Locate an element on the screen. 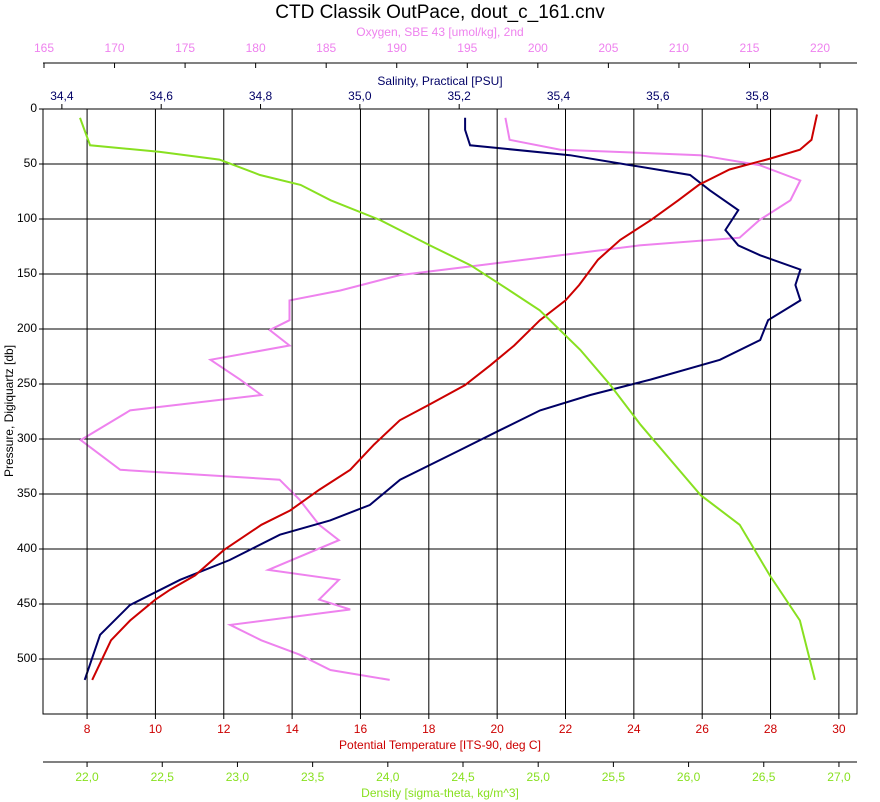 This screenshot has width=880, height=802. x-tick-label: 35,0 is located at coordinates (360, 96).